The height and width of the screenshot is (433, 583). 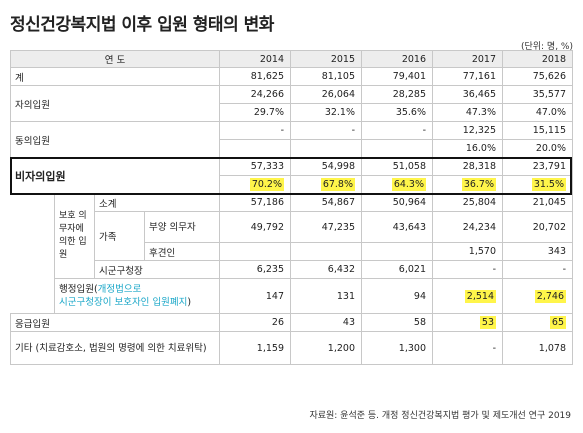 I want to click on voluntary-pct-2016: 35.6%, so click(x=397, y=112).